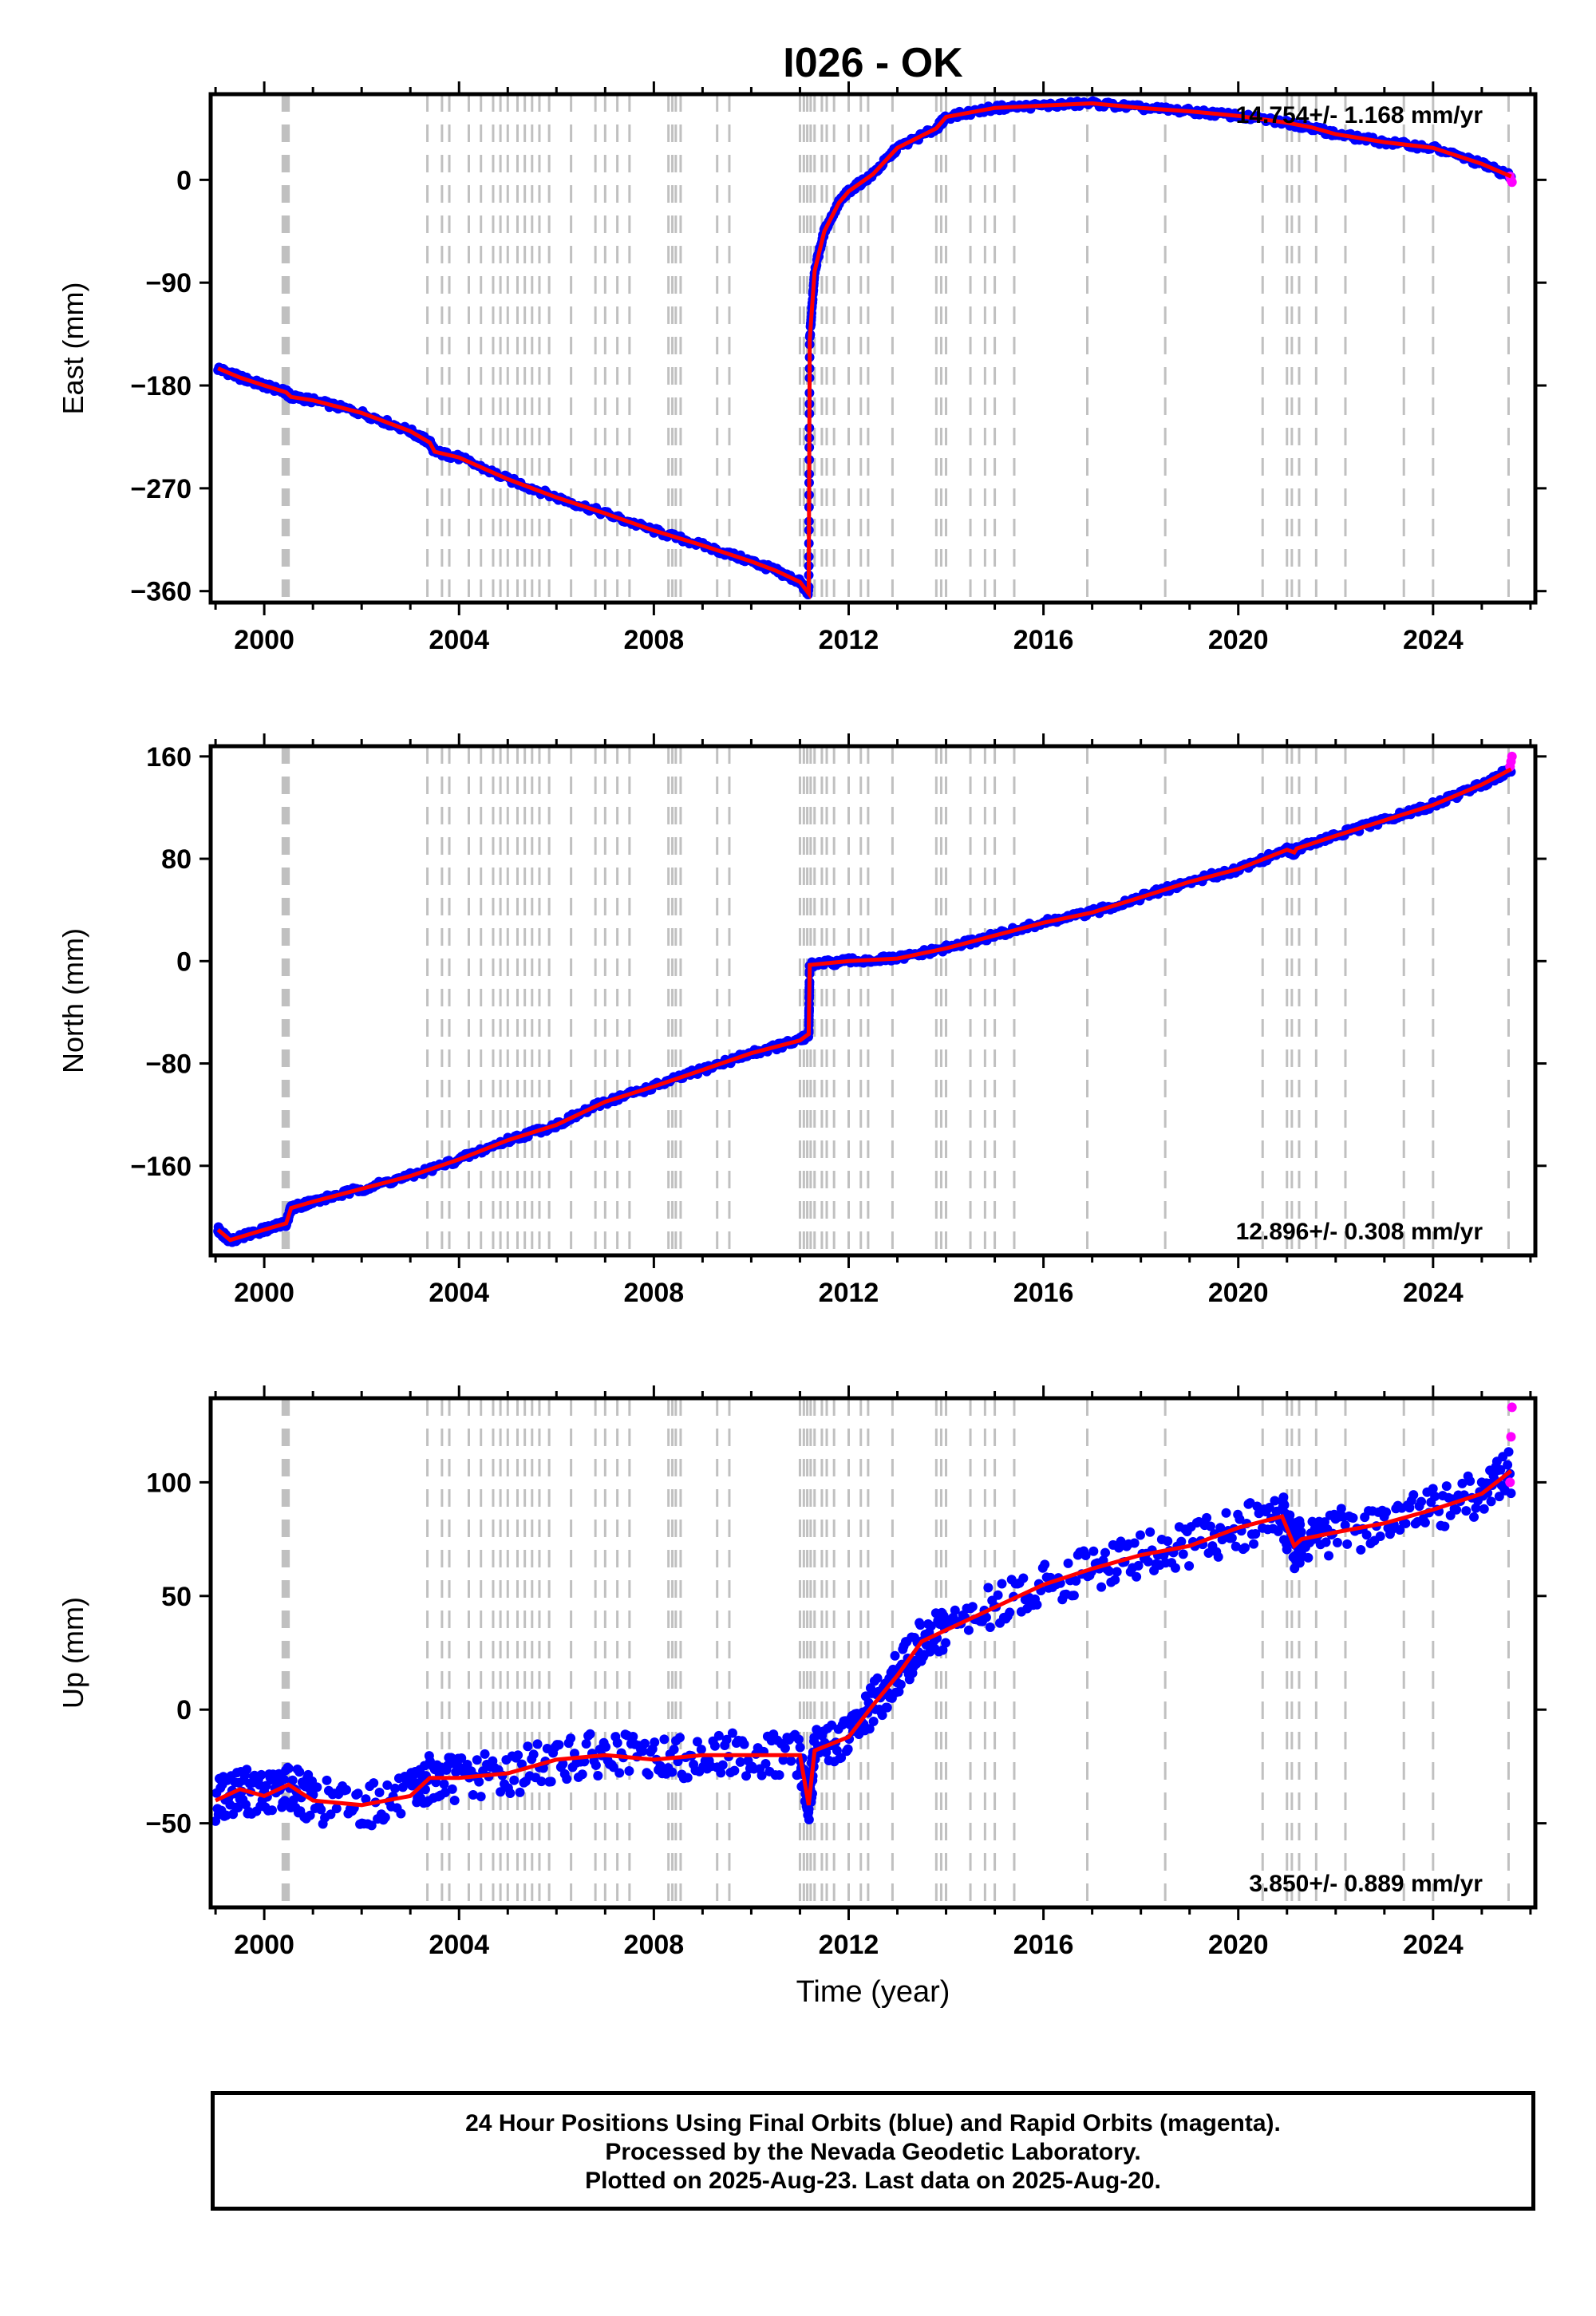  What do you see at coordinates (654, 1945) in the screenshot?
I see `x-tick-label: 2008` at bounding box center [654, 1945].